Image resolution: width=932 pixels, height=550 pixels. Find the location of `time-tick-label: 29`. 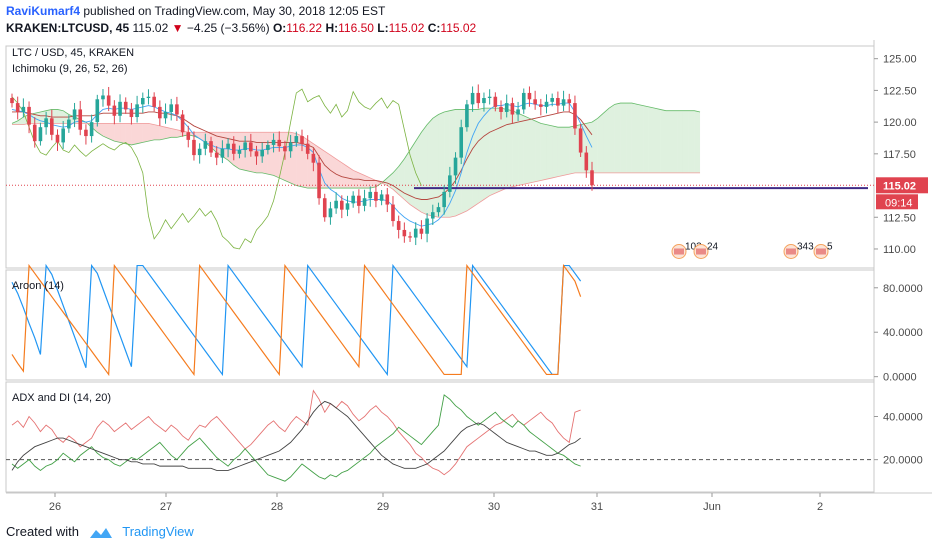

time-tick-label: 29 is located at coordinates (383, 507).